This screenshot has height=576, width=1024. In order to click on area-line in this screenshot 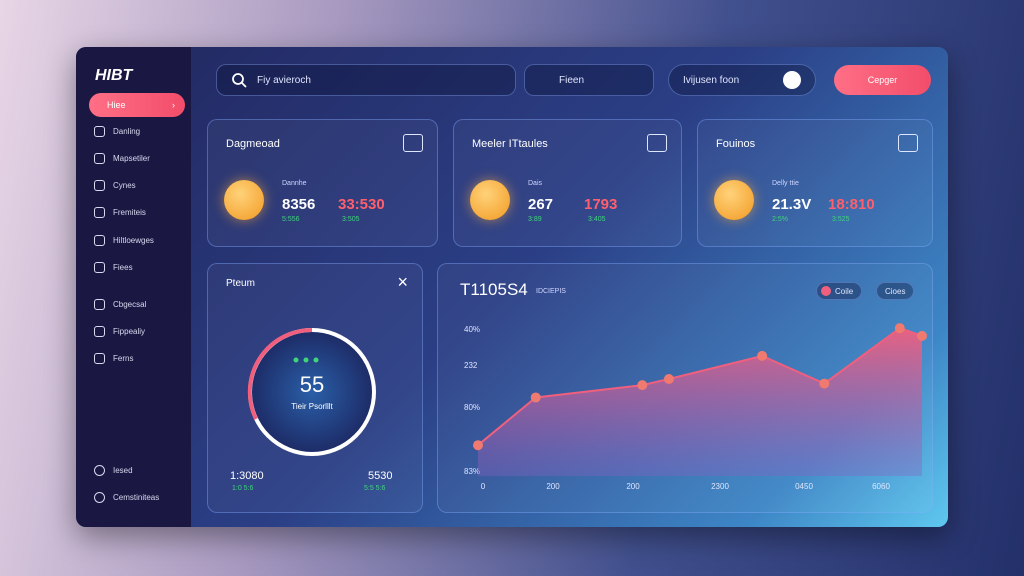, I will do `click(700, 386)`.